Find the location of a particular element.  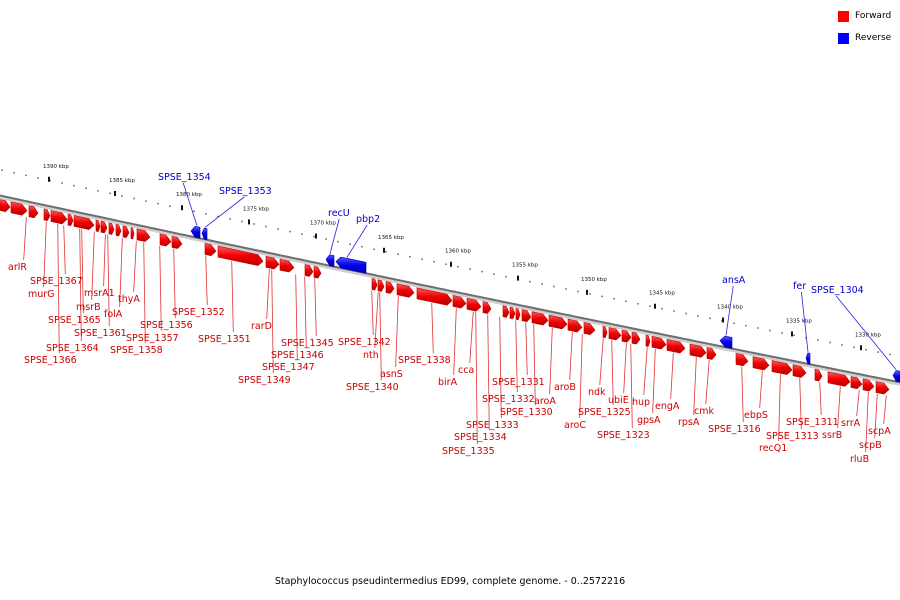

gene-label-rpsa: rpsA is located at coordinates (689, 422).